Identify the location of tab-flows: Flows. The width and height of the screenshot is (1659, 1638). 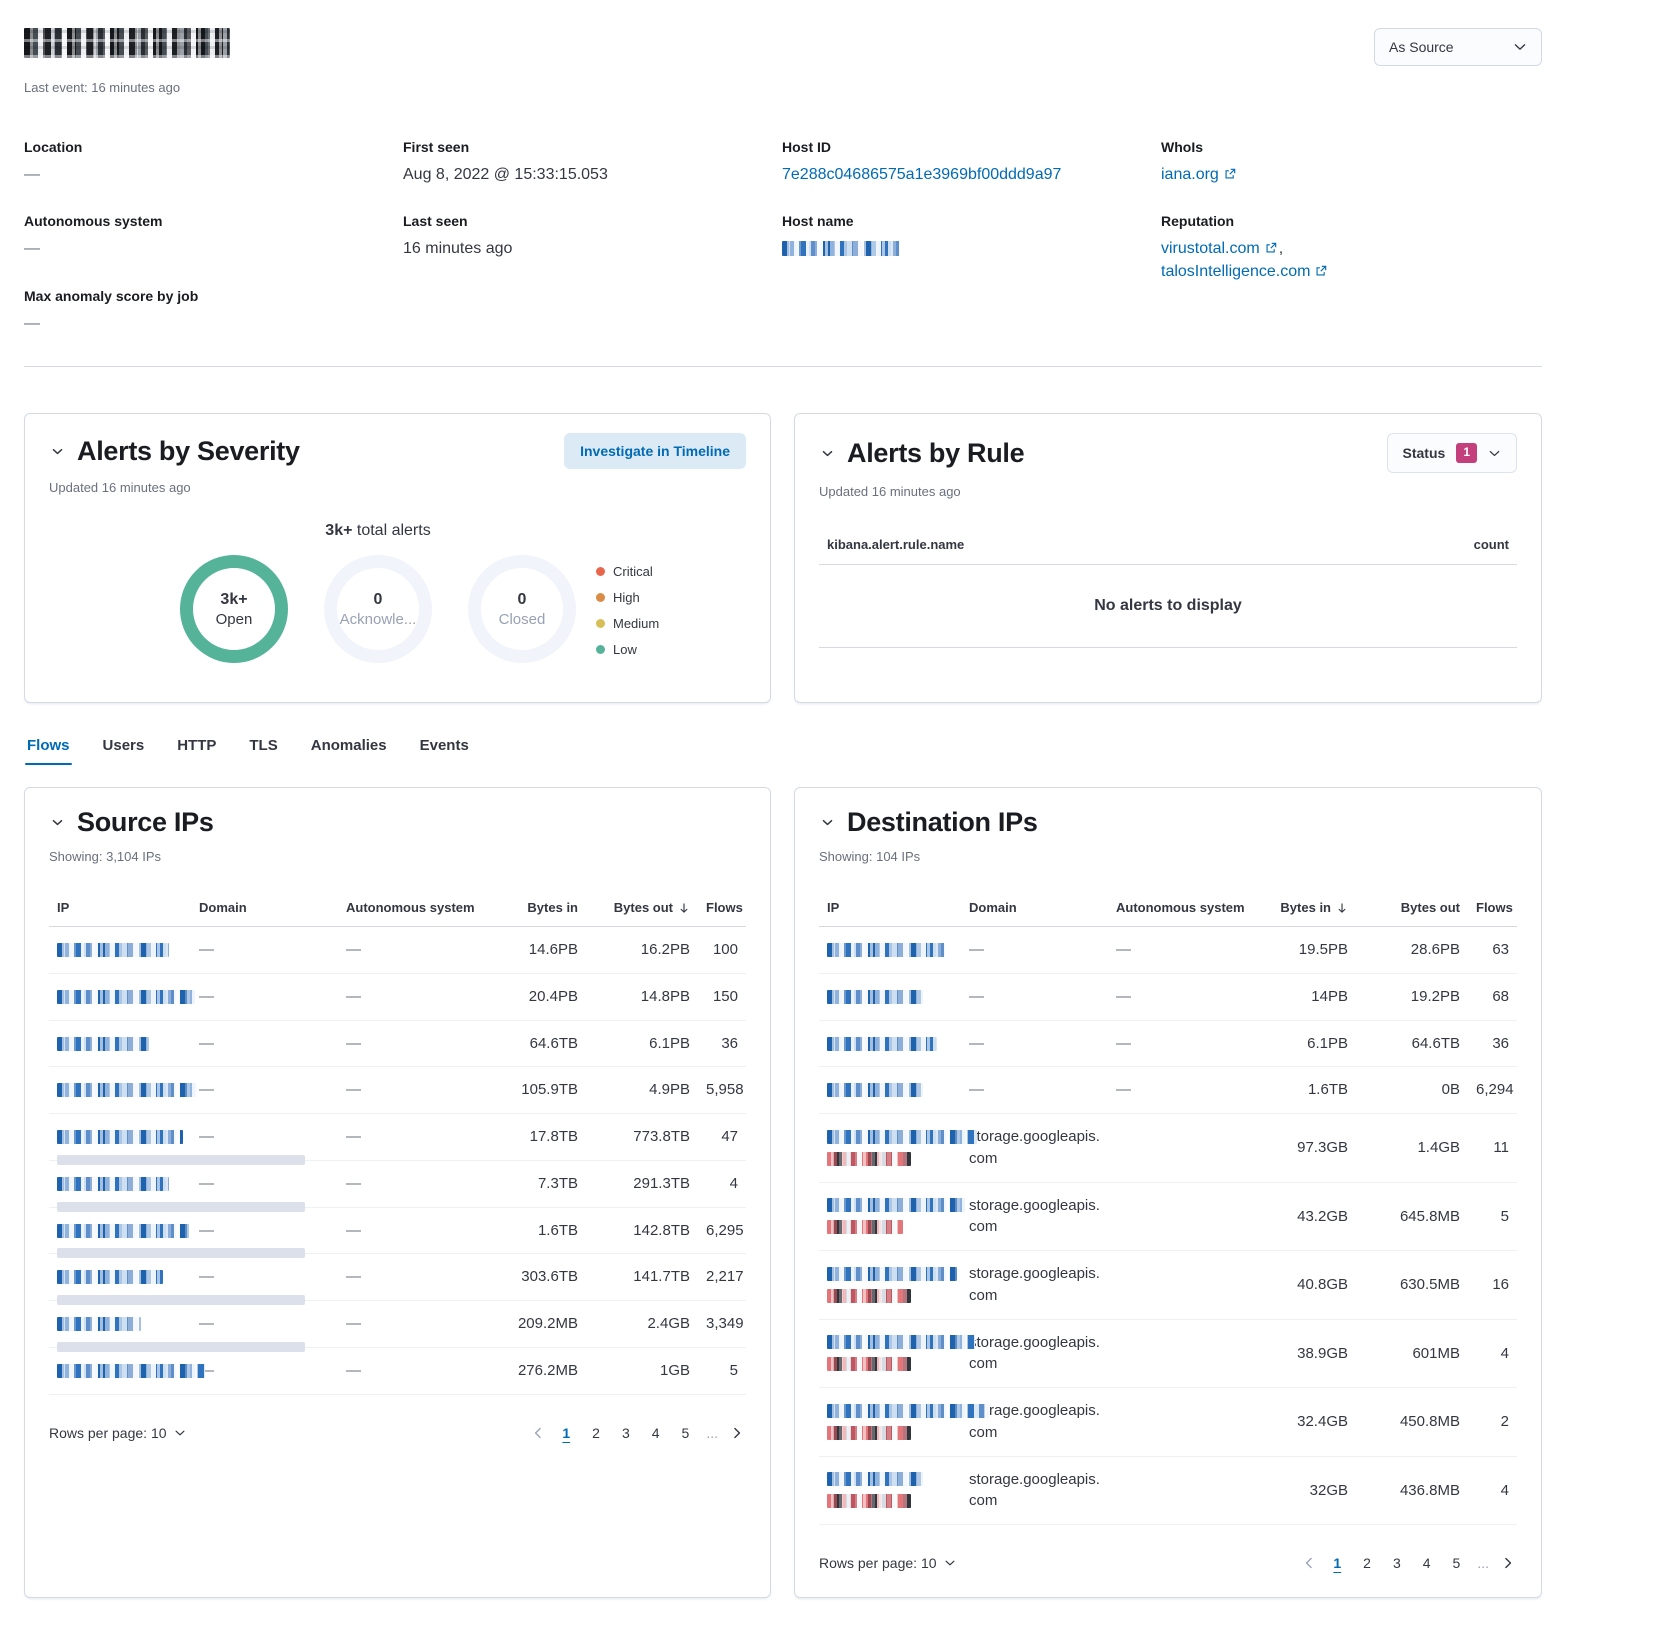
(48, 750).